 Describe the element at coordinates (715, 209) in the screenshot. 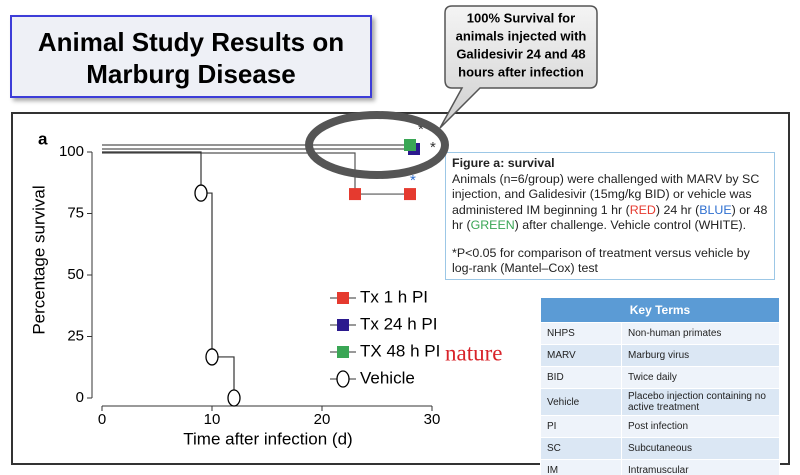

I see `text: BLUE` at that location.